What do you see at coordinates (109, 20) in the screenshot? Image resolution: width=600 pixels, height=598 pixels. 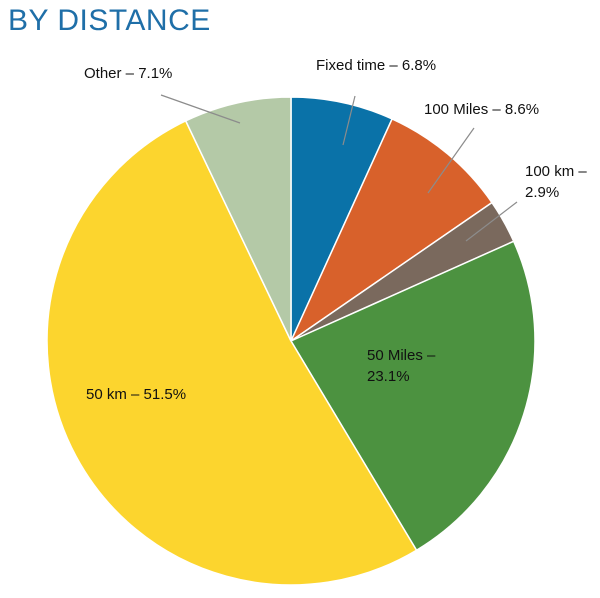 I see `chart-title: BY DISTANCE` at bounding box center [109, 20].